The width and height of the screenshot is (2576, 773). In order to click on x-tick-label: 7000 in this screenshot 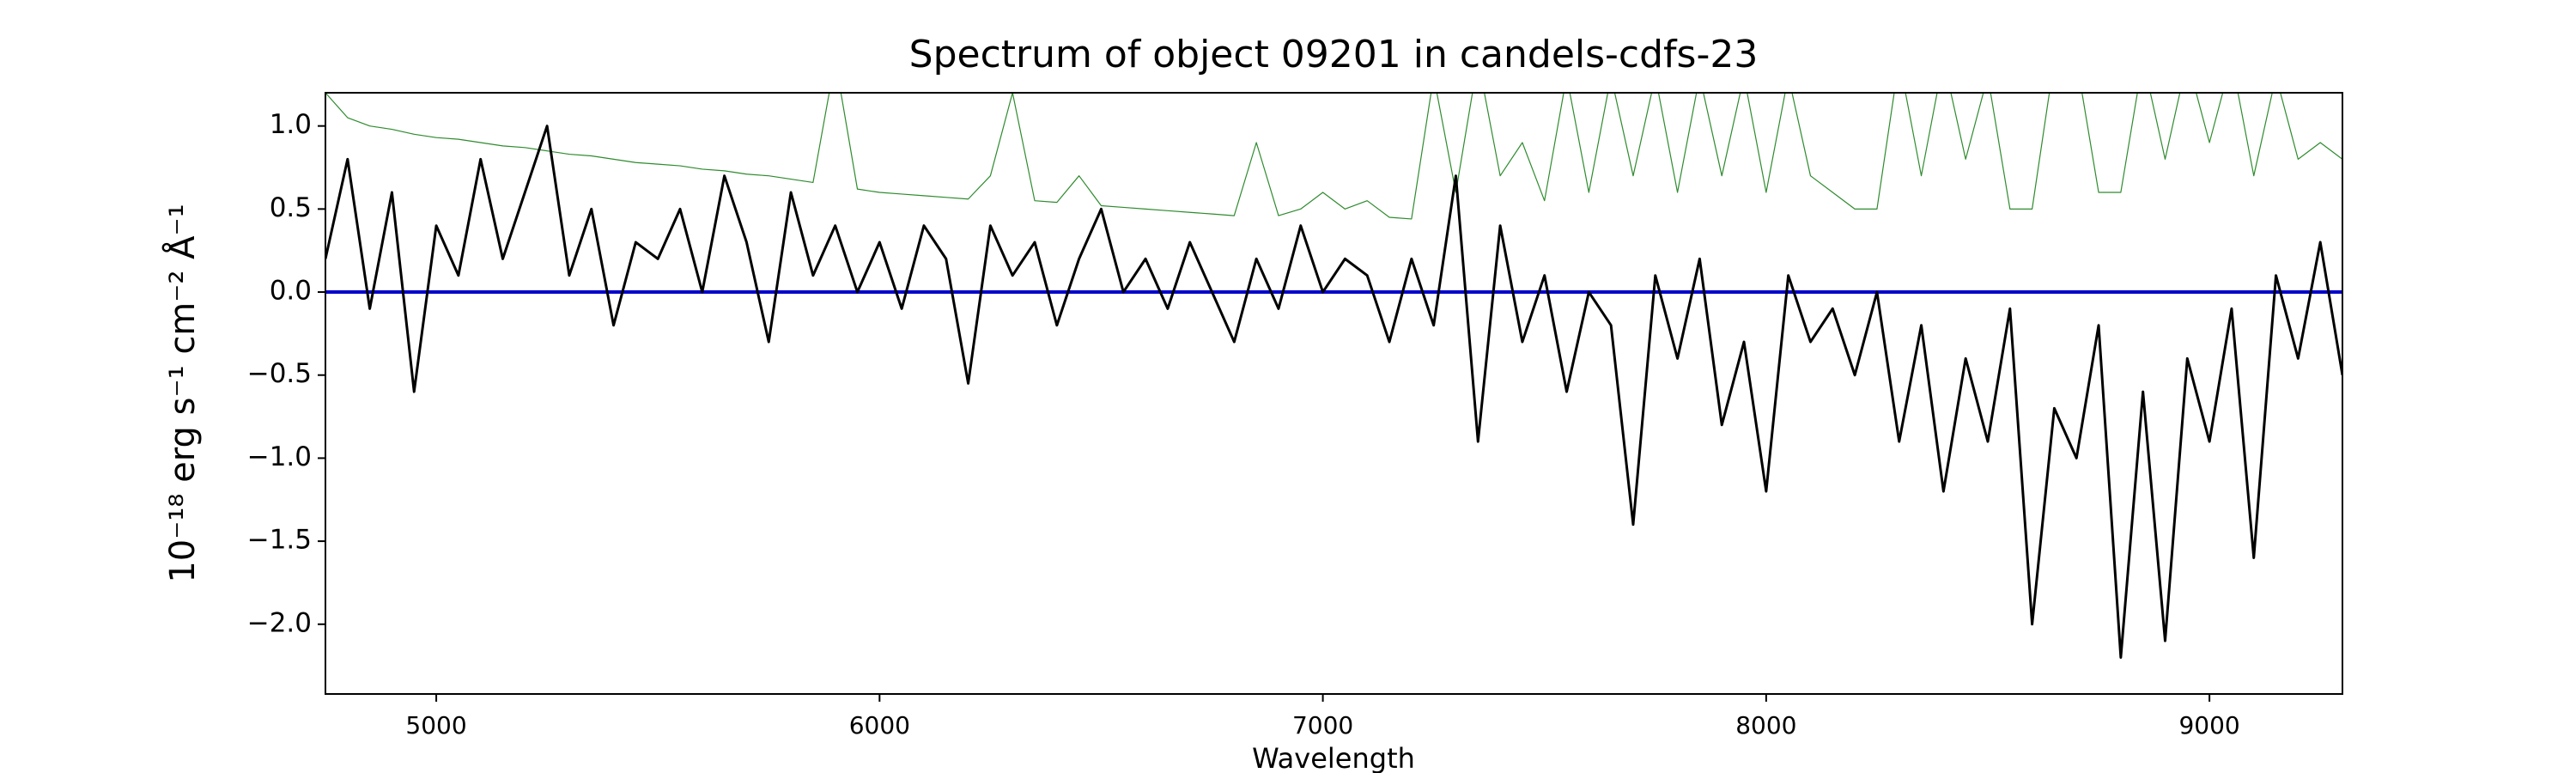, I will do `click(1323, 725)`.